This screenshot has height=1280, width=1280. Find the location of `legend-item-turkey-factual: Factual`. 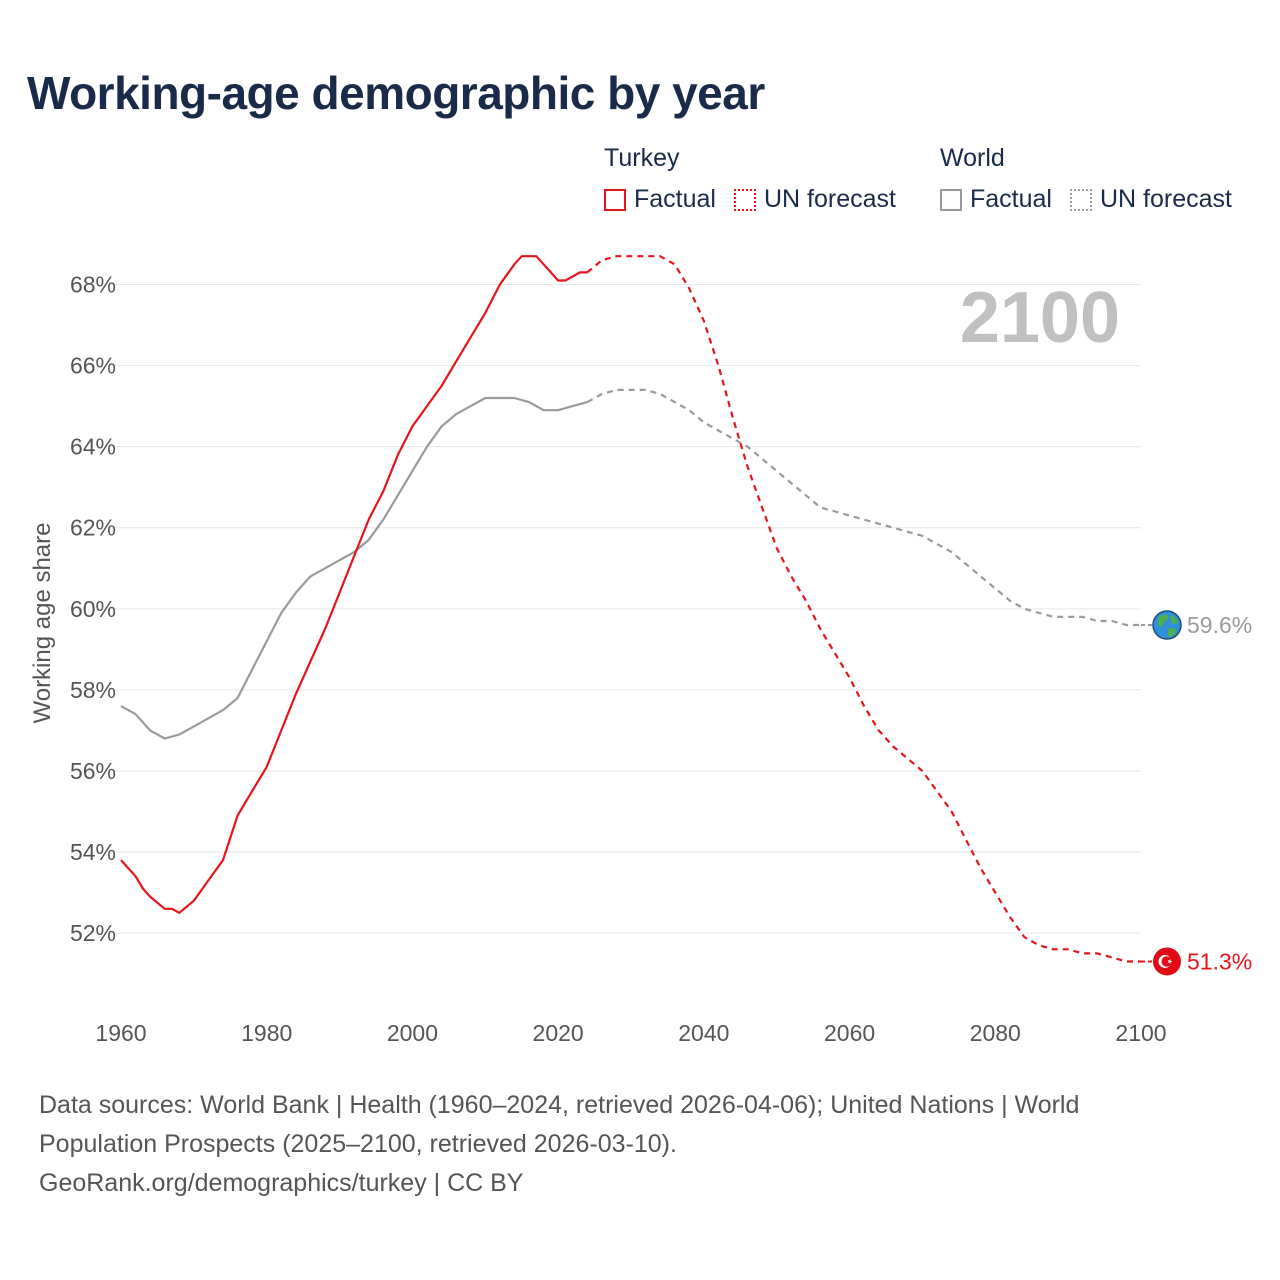

legend-item-turkey-factual: Factual is located at coordinates (660, 199).